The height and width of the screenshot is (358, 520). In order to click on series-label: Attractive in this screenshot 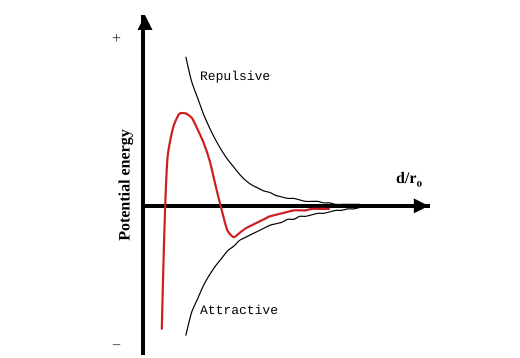, I will do `click(239, 310)`.